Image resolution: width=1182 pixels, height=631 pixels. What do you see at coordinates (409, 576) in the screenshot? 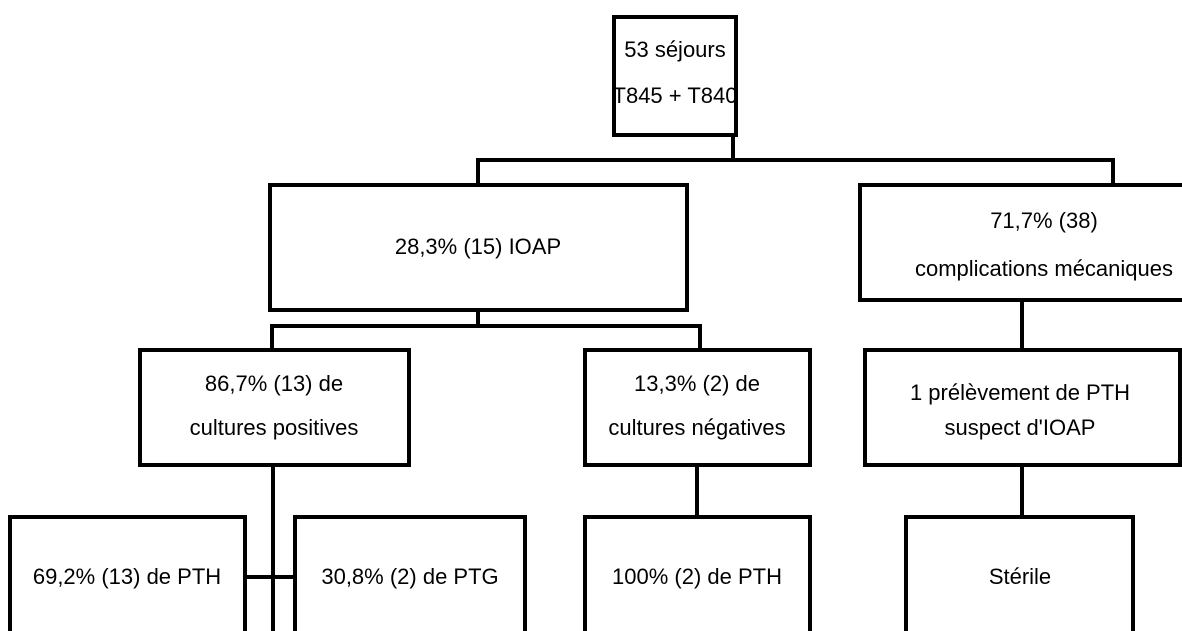
I see `node-label: 30,8% (2) de PTG` at bounding box center [409, 576].